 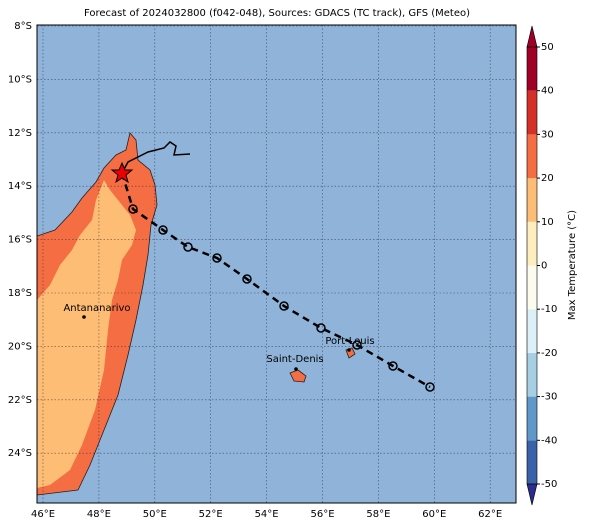 What do you see at coordinates (547, 47) in the screenshot?
I see `colorbar-tick-label: 50` at bounding box center [547, 47].